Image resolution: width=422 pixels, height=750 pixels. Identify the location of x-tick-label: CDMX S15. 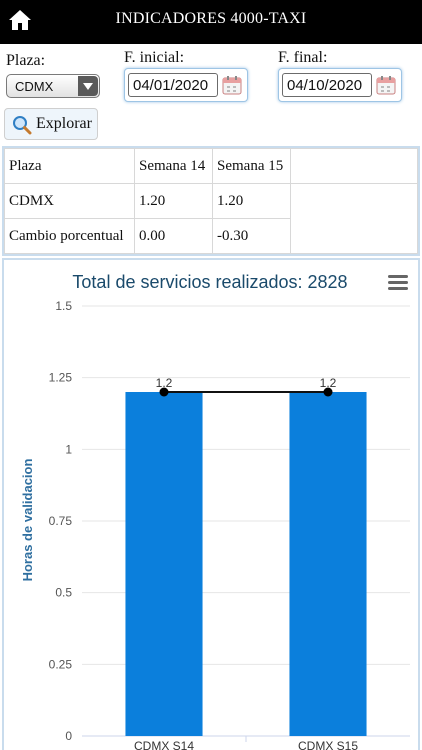
(328, 744).